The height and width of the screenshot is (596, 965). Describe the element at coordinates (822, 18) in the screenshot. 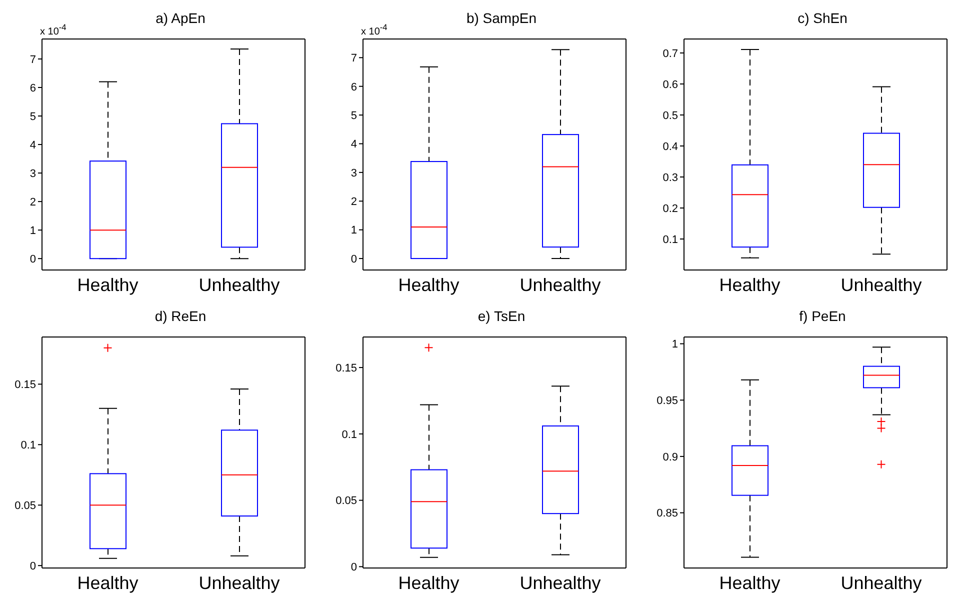

I see `chart-title: c) ShEn` at that location.